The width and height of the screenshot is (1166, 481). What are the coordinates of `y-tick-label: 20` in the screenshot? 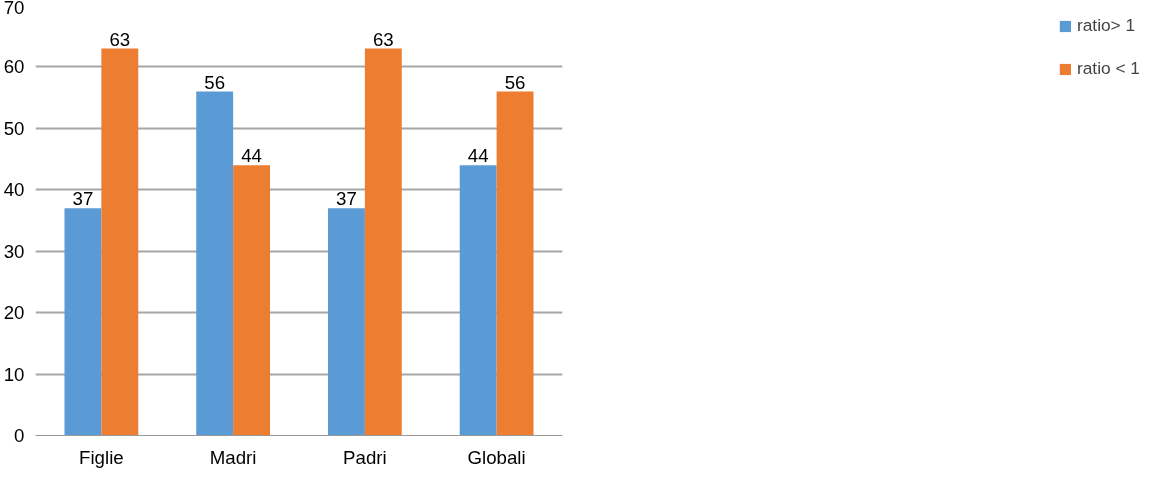 It's located at (14, 313).